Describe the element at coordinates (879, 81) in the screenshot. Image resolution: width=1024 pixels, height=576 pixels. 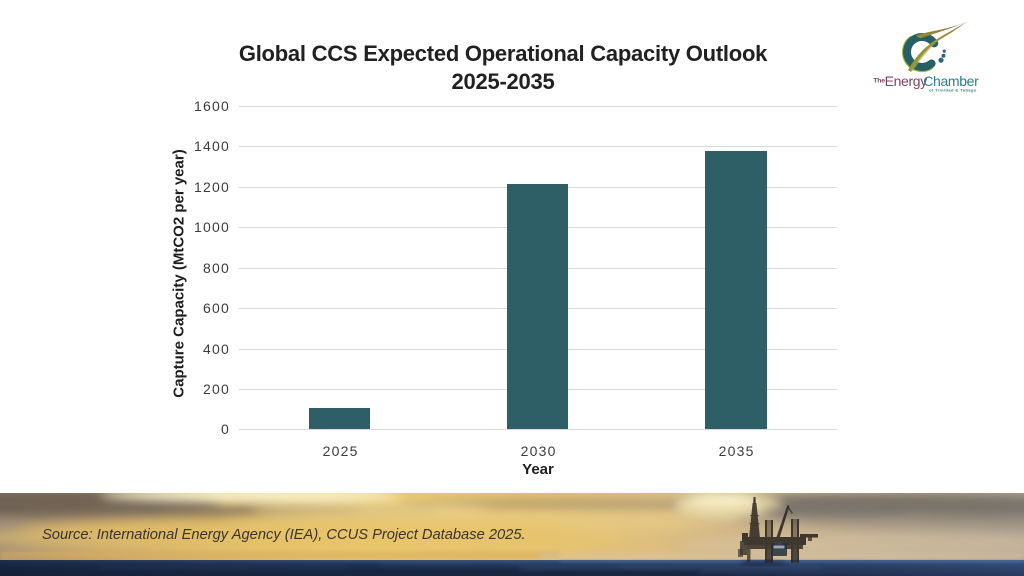
I see `svg-text: The` at that location.